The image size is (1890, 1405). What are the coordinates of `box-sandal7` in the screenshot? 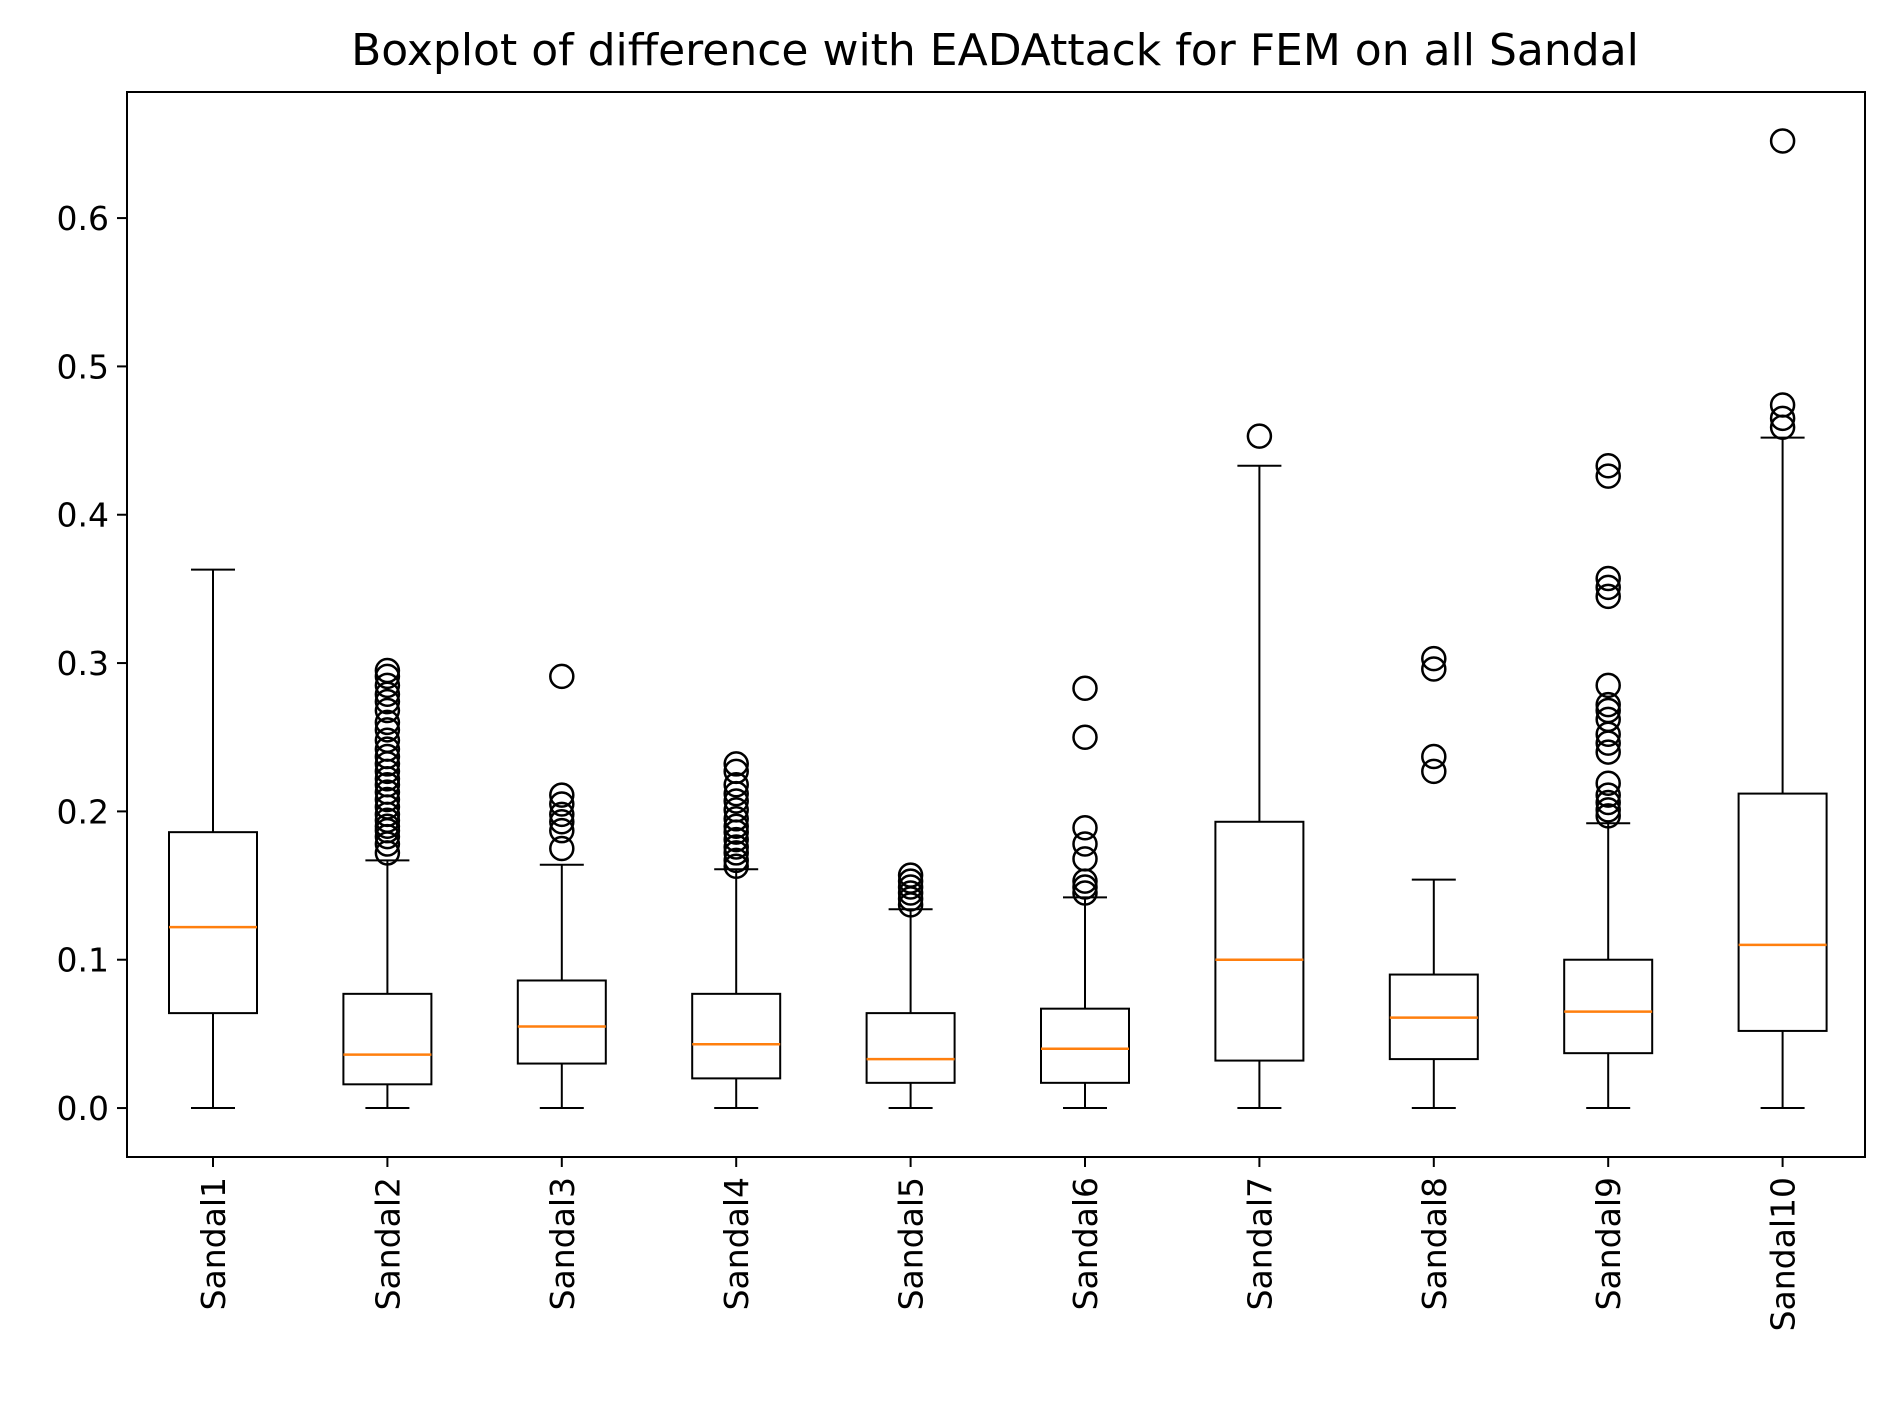 It's located at (1259, 941).